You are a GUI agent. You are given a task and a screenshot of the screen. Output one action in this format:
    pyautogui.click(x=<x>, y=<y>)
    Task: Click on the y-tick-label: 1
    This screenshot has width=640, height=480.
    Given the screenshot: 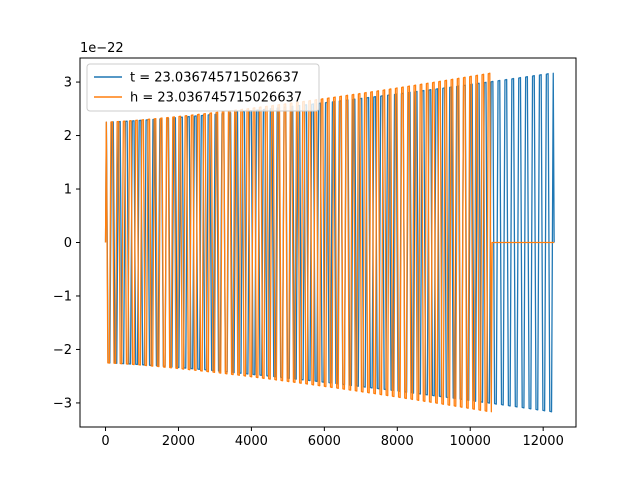 What is the action you would take?
    pyautogui.click(x=68, y=190)
    